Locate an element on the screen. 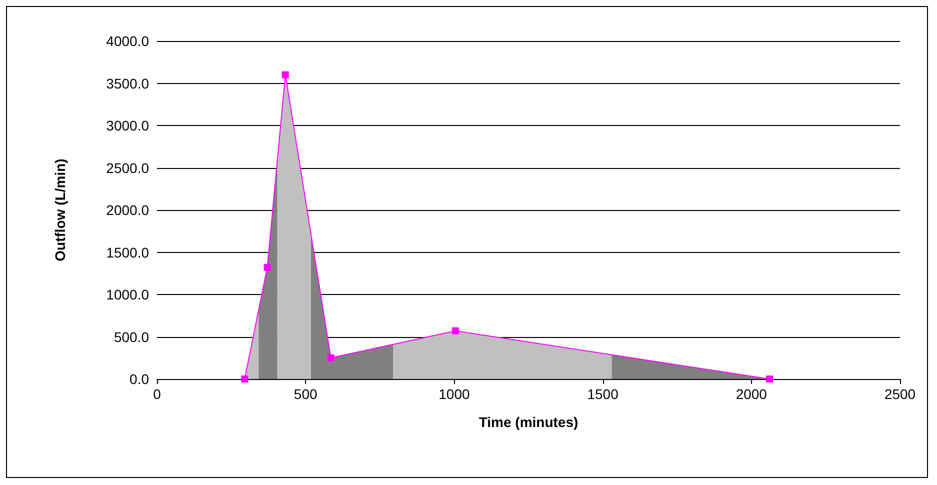  x-tick-label: 2500 is located at coordinates (900, 394).